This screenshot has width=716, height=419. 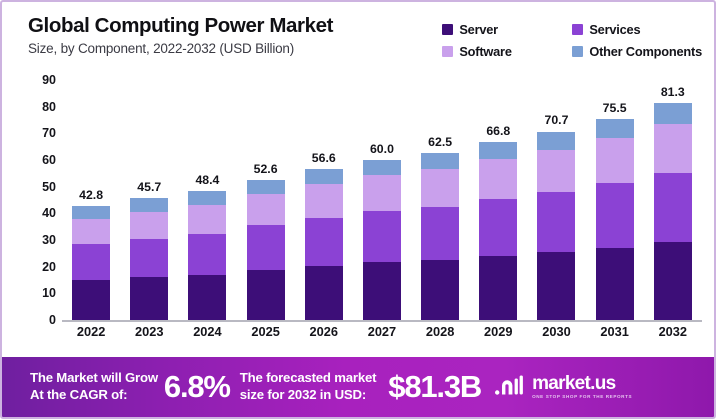 I want to click on bar-column: 48.4, so click(x=207, y=200).